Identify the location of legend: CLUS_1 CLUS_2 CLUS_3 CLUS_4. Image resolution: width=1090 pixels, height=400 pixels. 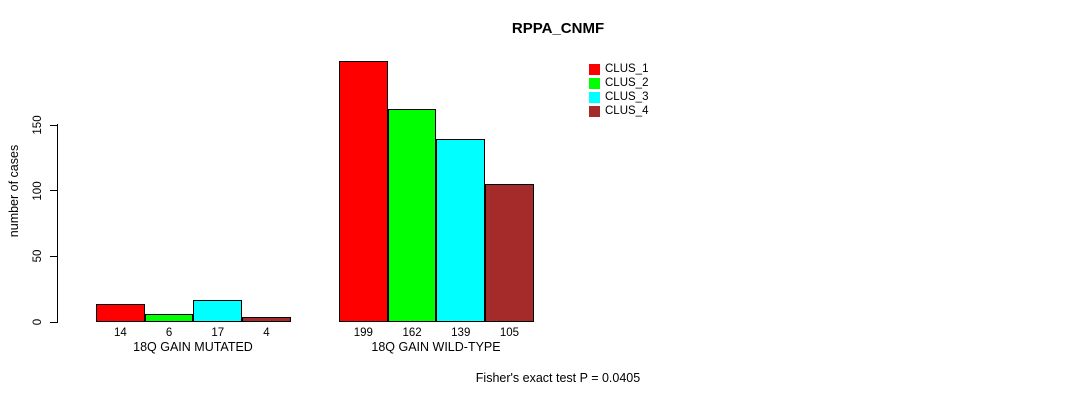
(618, 90).